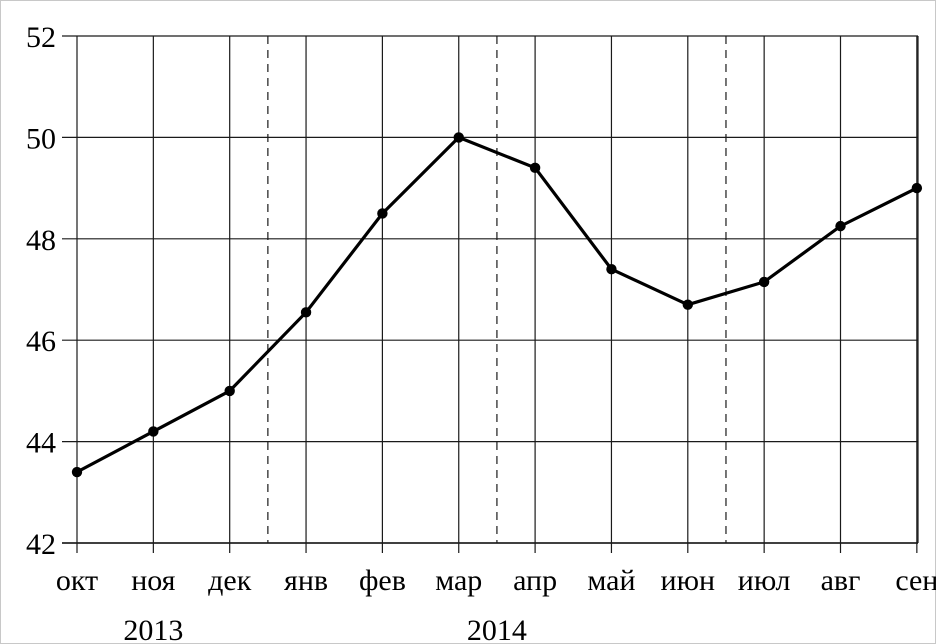 The image size is (936, 644). What do you see at coordinates (458, 137) in the screenshot?
I see `data-point-мар` at bounding box center [458, 137].